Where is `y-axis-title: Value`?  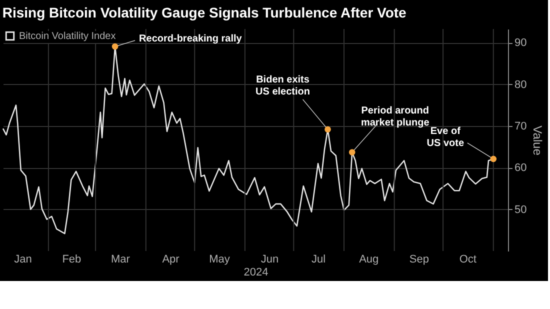
y-axis-title: Value is located at coordinates (537, 141).